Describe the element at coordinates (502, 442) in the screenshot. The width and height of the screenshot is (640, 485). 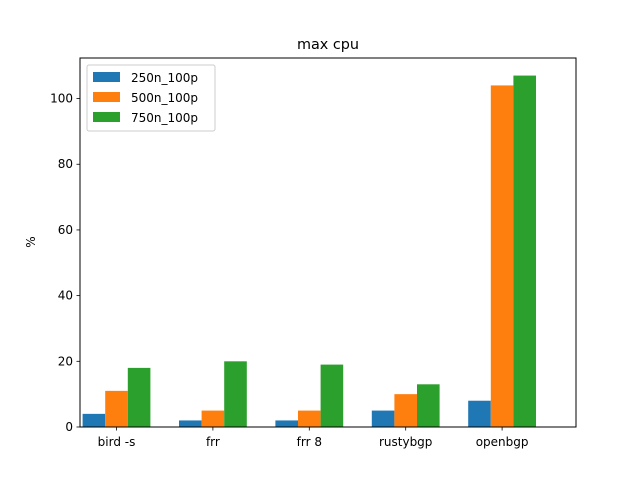
I see `x-tick-label: openbgp` at that location.